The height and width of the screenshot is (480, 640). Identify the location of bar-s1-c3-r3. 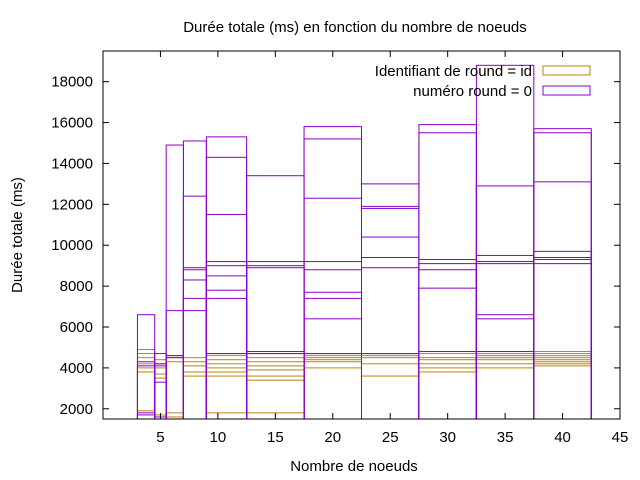
(194, 344).